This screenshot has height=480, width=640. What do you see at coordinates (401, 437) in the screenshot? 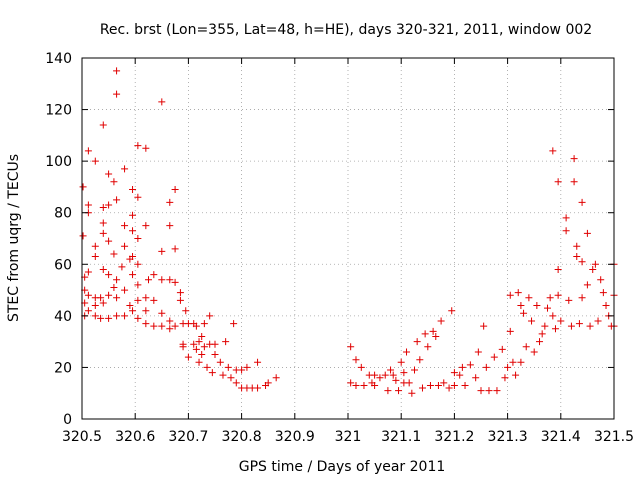
I see `x-tick-label: 321.1` at bounding box center [401, 437].